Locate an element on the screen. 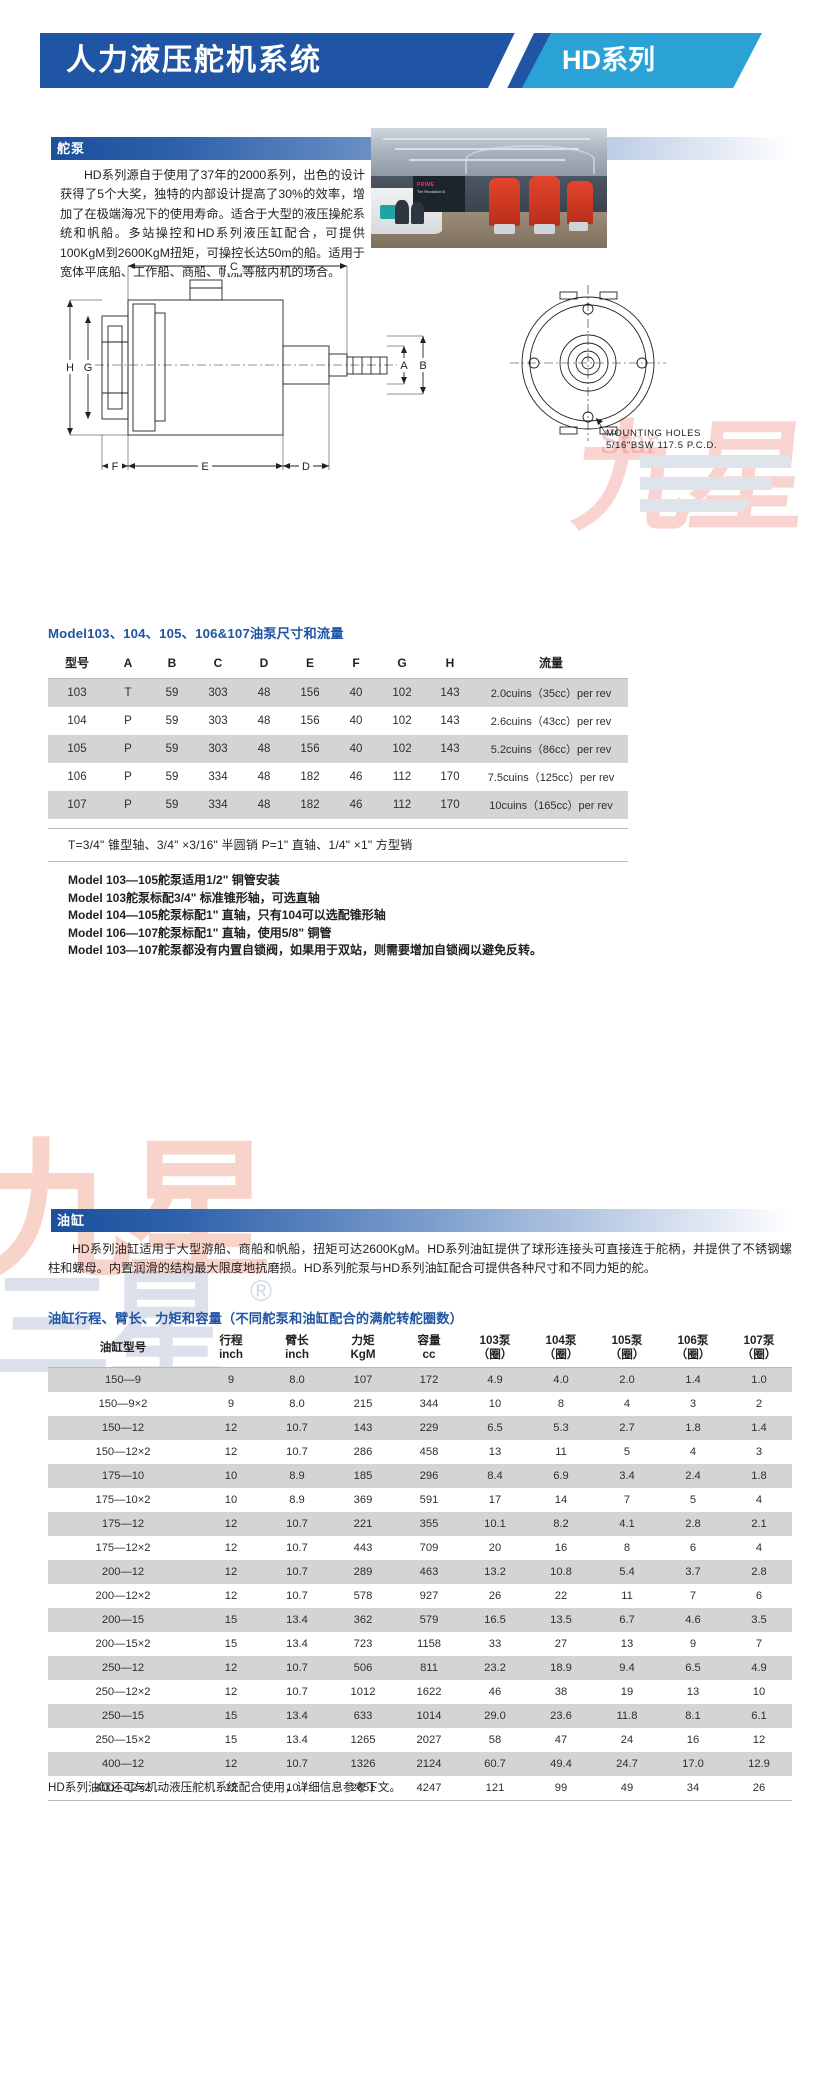 This screenshot has height=2098, width=830. cell-cylinder-model: 250—15 is located at coordinates (123, 1716).